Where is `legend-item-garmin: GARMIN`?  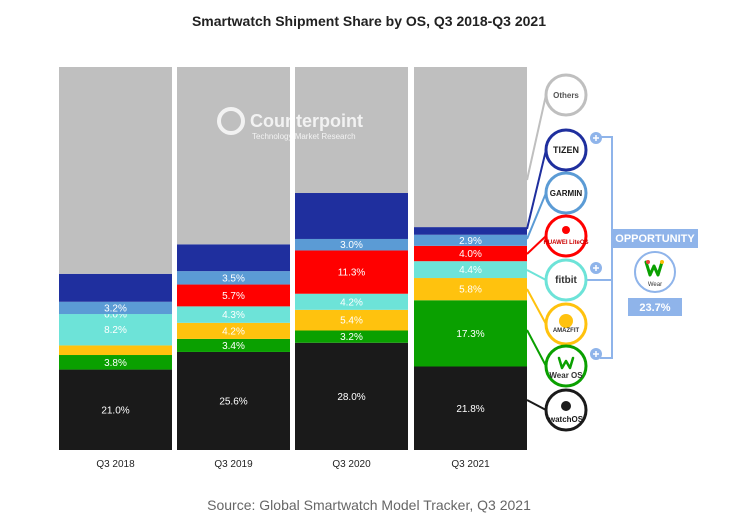
legend-item-garmin: GARMIN is located at coordinates (566, 193).